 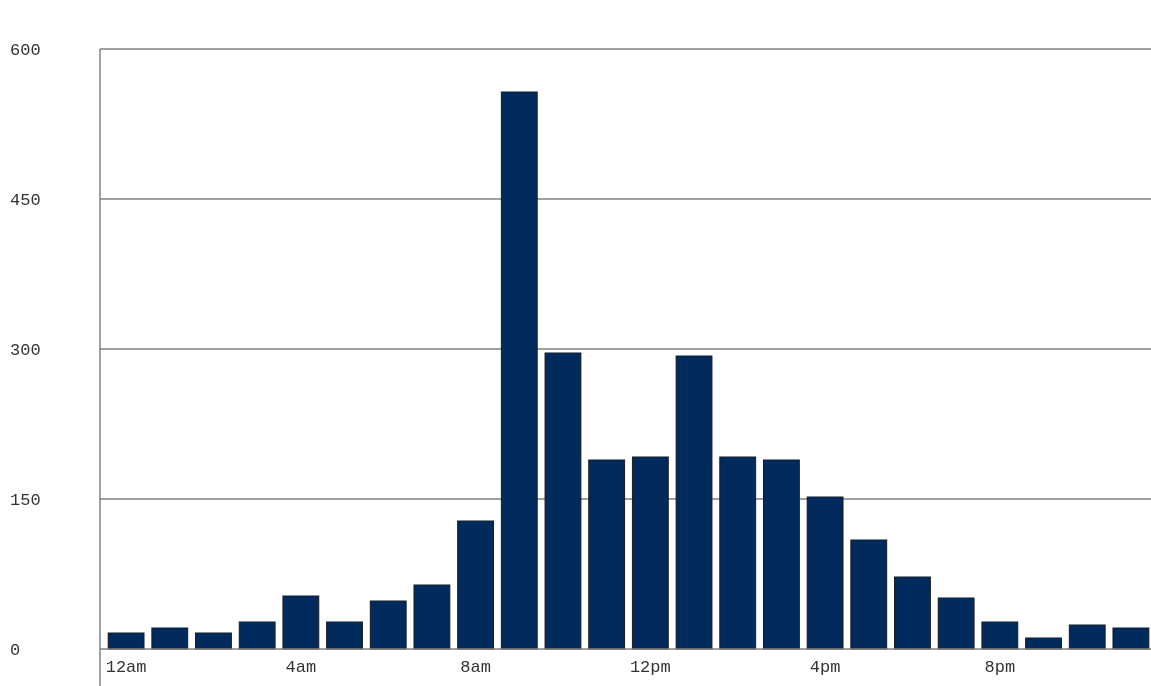 I want to click on x-tick-label: 4am, so click(x=301, y=667).